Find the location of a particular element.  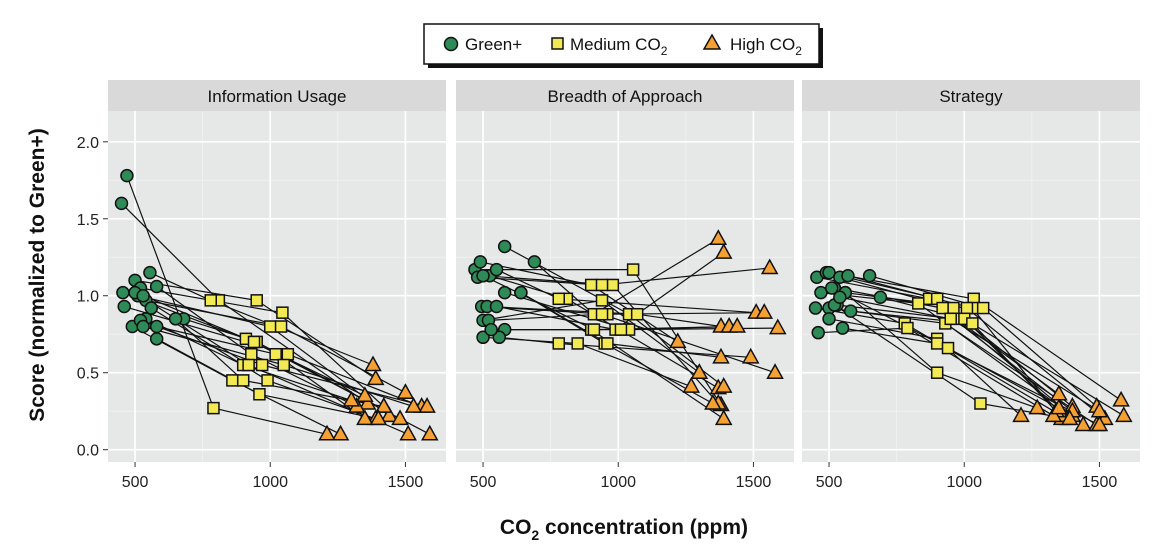

legend-label-green: Green+ is located at coordinates (493, 44).